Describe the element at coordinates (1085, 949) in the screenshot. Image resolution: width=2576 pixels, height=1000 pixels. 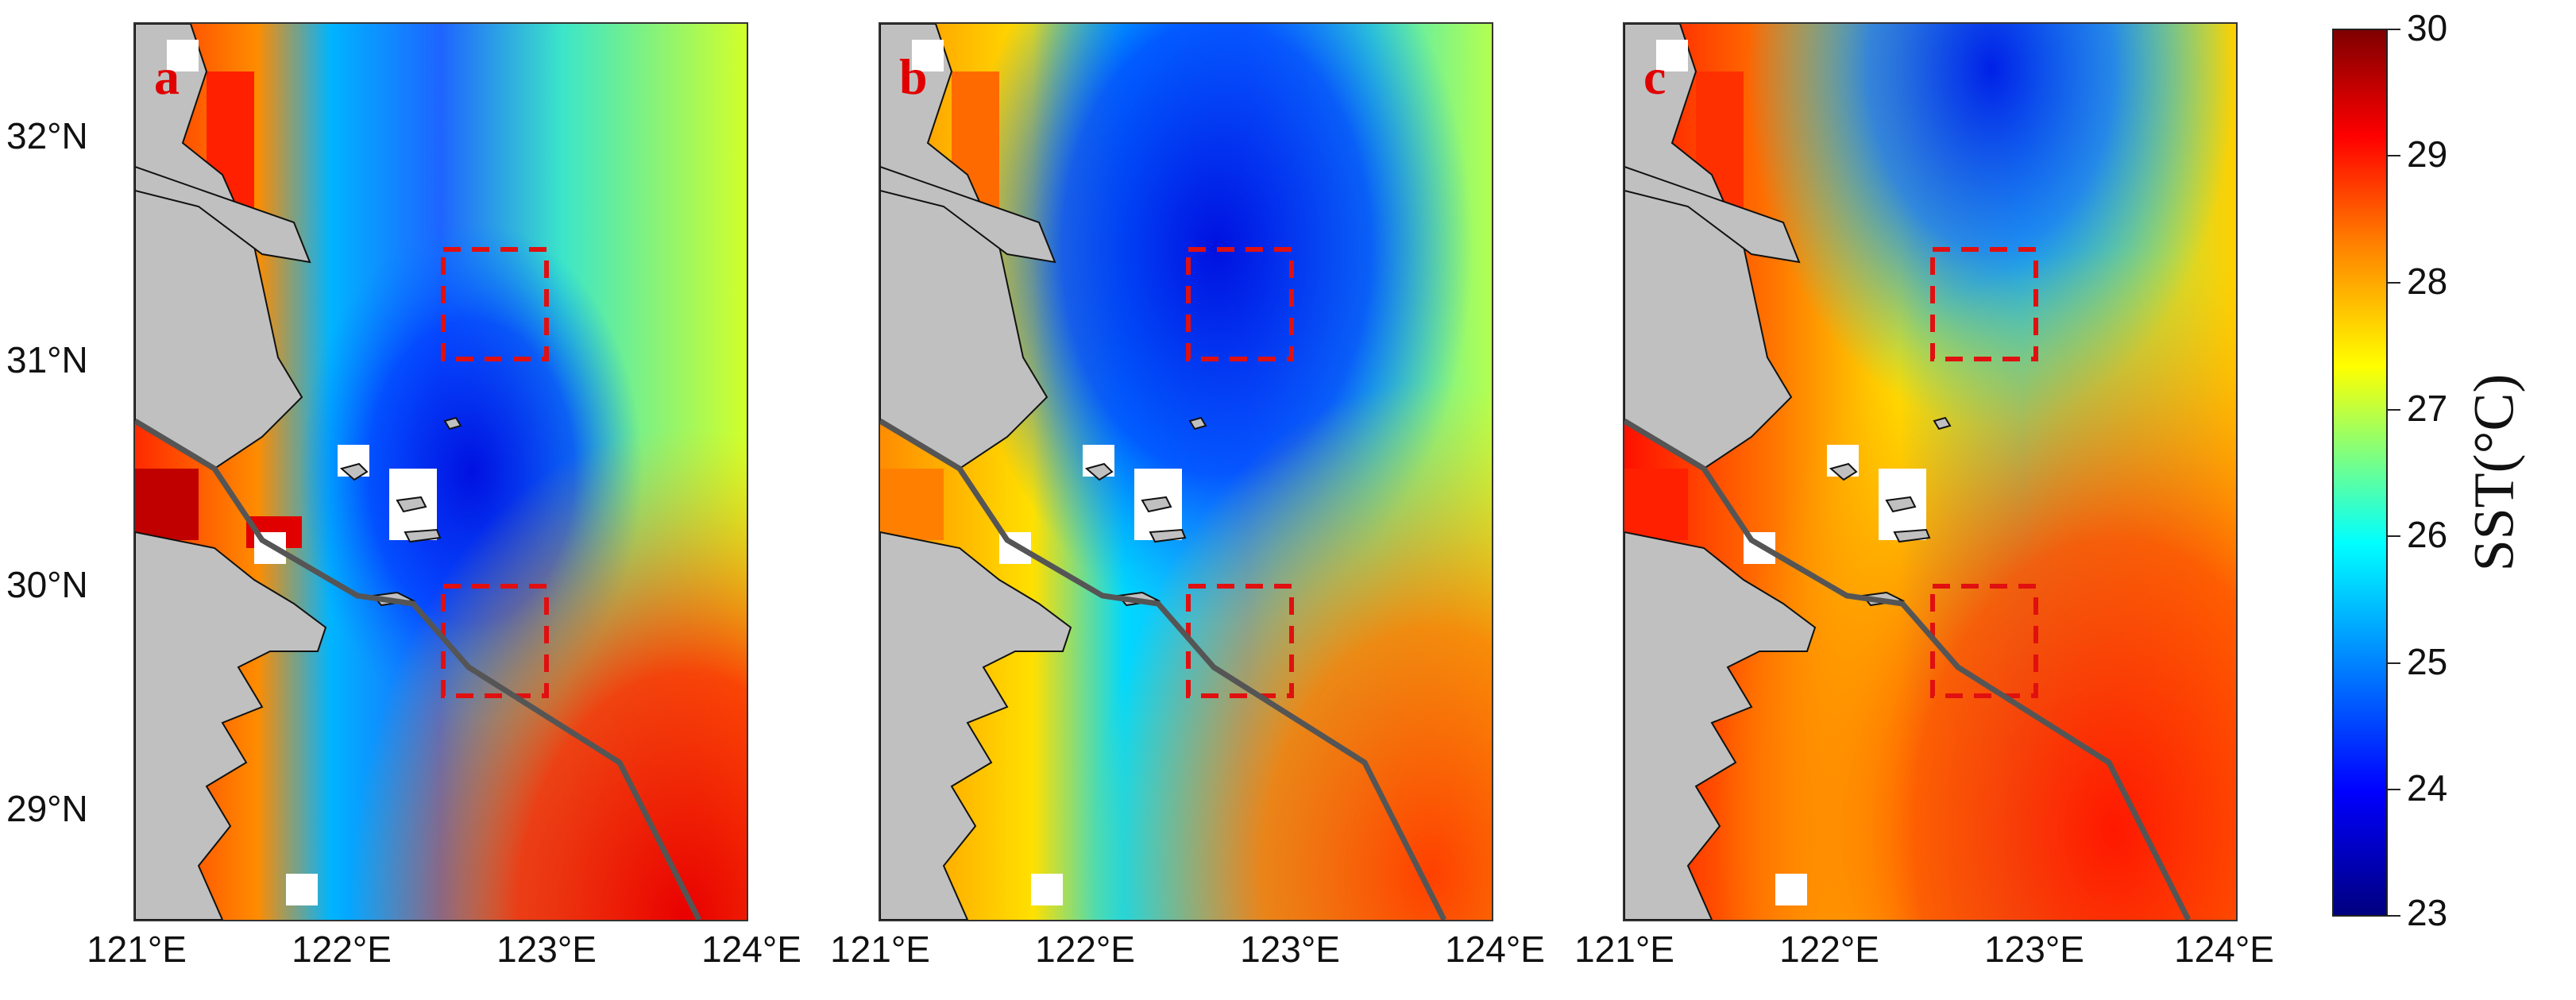
I see `lon-tick-122e-b: 122°E` at that location.